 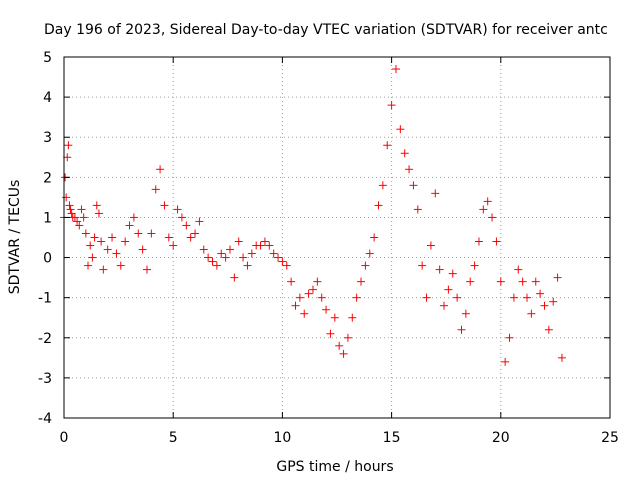 What do you see at coordinates (47, 259) in the screenshot?
I see `y-tick-label: 0` at bounding box center [47, 259].